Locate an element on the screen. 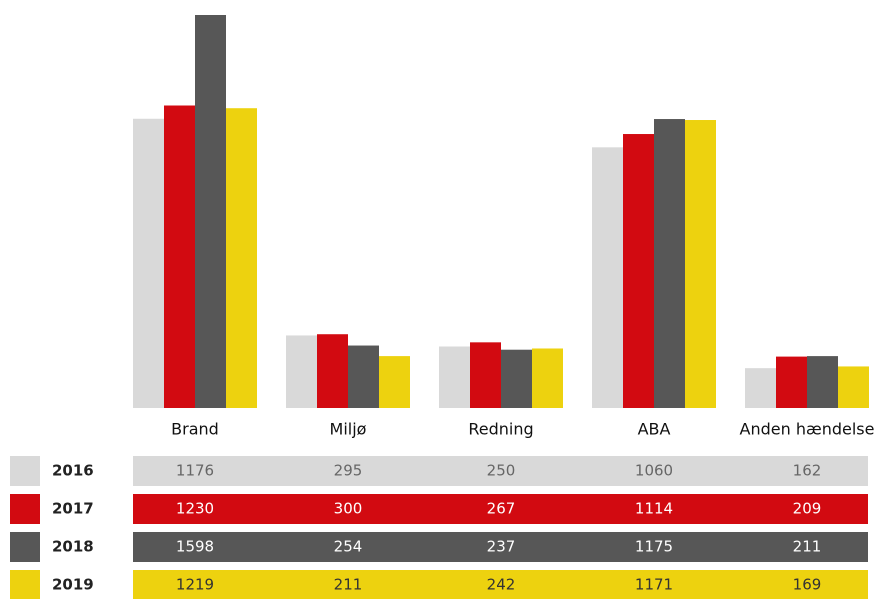 This screenshot has width=889, height=599. table-cell: 250 is located at coordinates (501, 471).